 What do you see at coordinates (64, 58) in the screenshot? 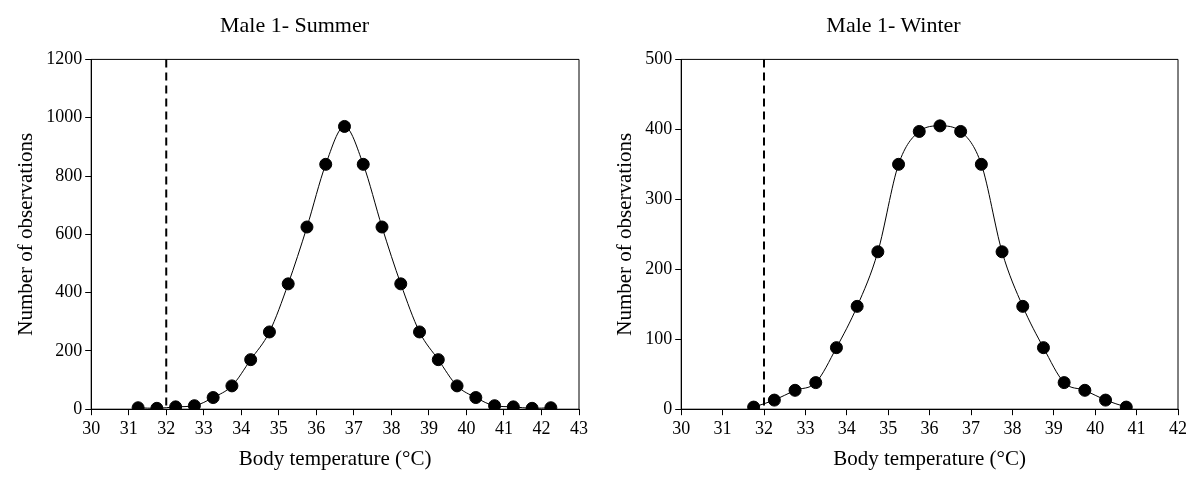
I see `y-tick-label: 1200` at bounding box center [64, 58].